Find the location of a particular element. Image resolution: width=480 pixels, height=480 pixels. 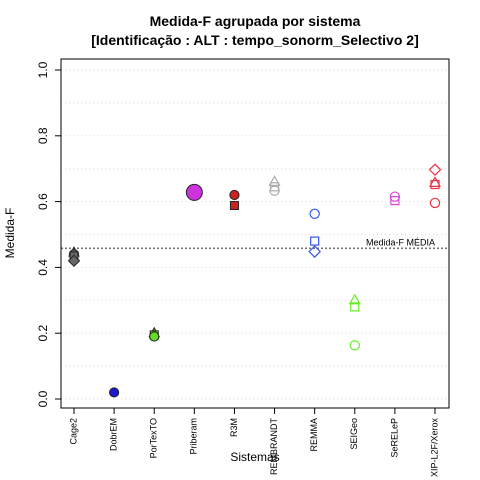

y-tick-label: 0.6 is located at coordinates (43, 201).